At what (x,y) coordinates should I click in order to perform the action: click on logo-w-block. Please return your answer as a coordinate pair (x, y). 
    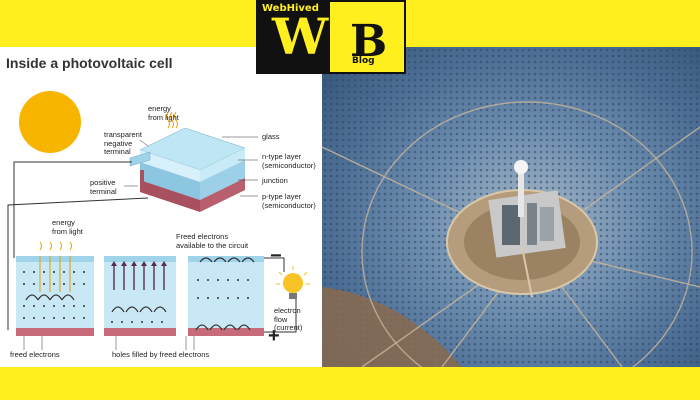
    Looking at the image, I should click on (292, 37).